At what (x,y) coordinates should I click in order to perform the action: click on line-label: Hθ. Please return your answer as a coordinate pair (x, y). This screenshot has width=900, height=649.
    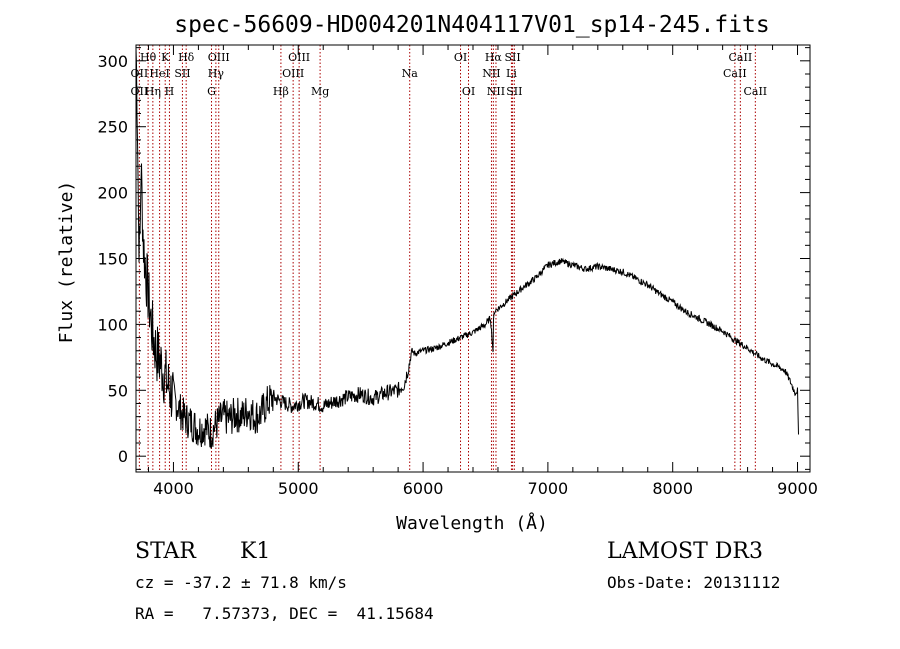
    Looking at the image, I should click on (148, 57).